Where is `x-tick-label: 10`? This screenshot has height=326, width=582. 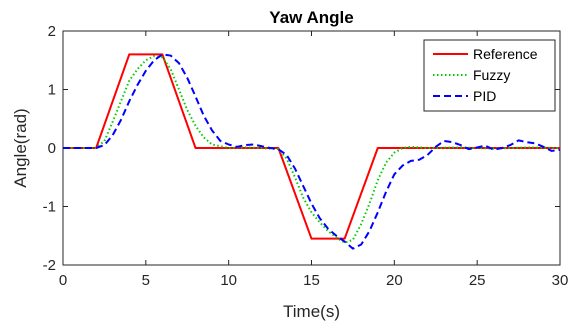 x-tick-label: 10 is located at coordinates (228, 280).